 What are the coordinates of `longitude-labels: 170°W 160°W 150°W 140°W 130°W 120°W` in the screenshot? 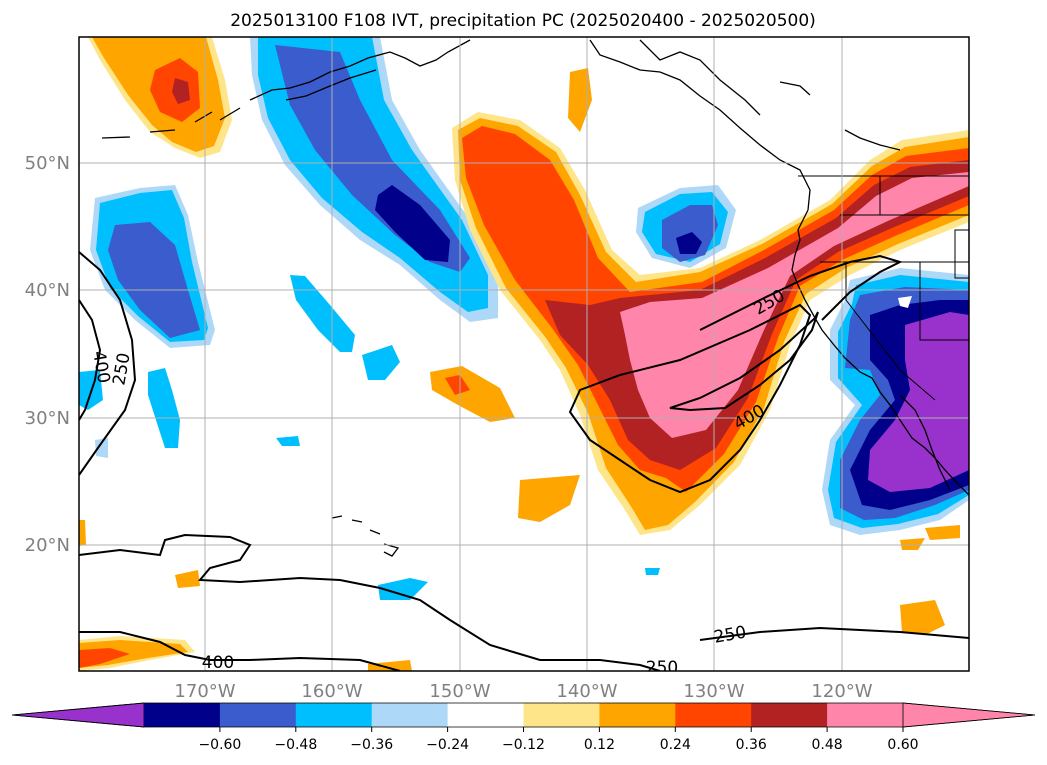 It's located at (523, 691).